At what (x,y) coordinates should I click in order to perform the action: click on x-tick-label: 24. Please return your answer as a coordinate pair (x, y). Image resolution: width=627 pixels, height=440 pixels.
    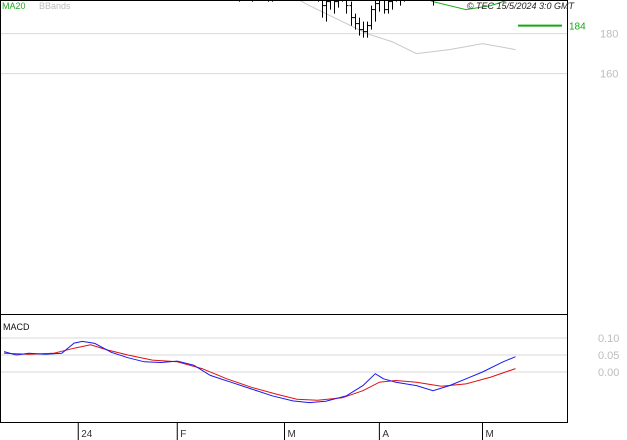
    Looking at the image, I should click on (87, 434).